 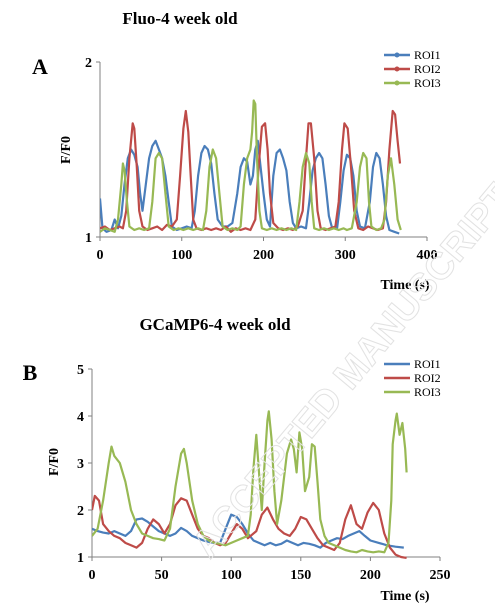 What do you see at coordinates (80, 417) in the screenshot?
I see `y-tick-label: 4` at bounding box center [80, 417].